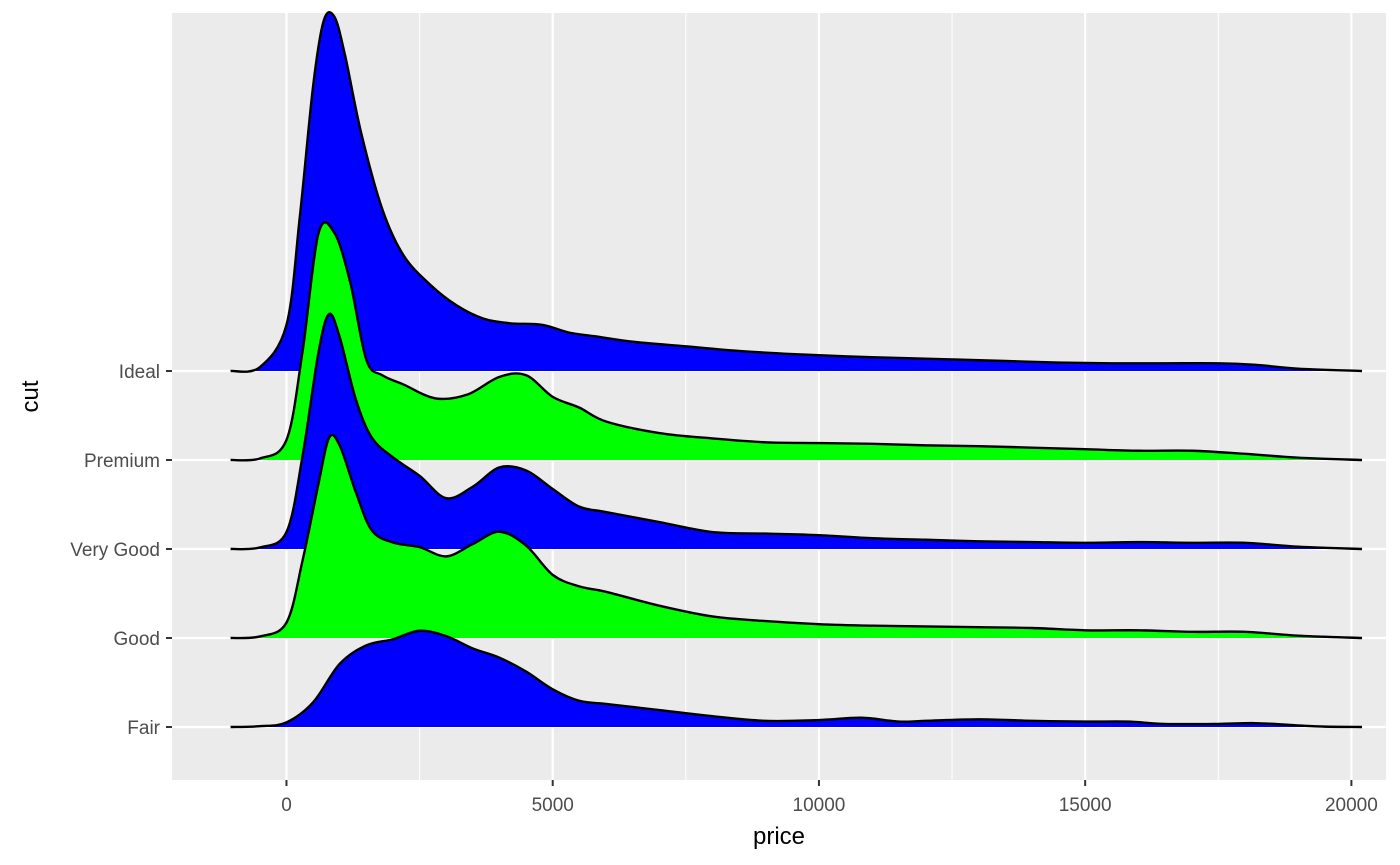  I want to click on ridge-outline-fair, so click(796, 679).